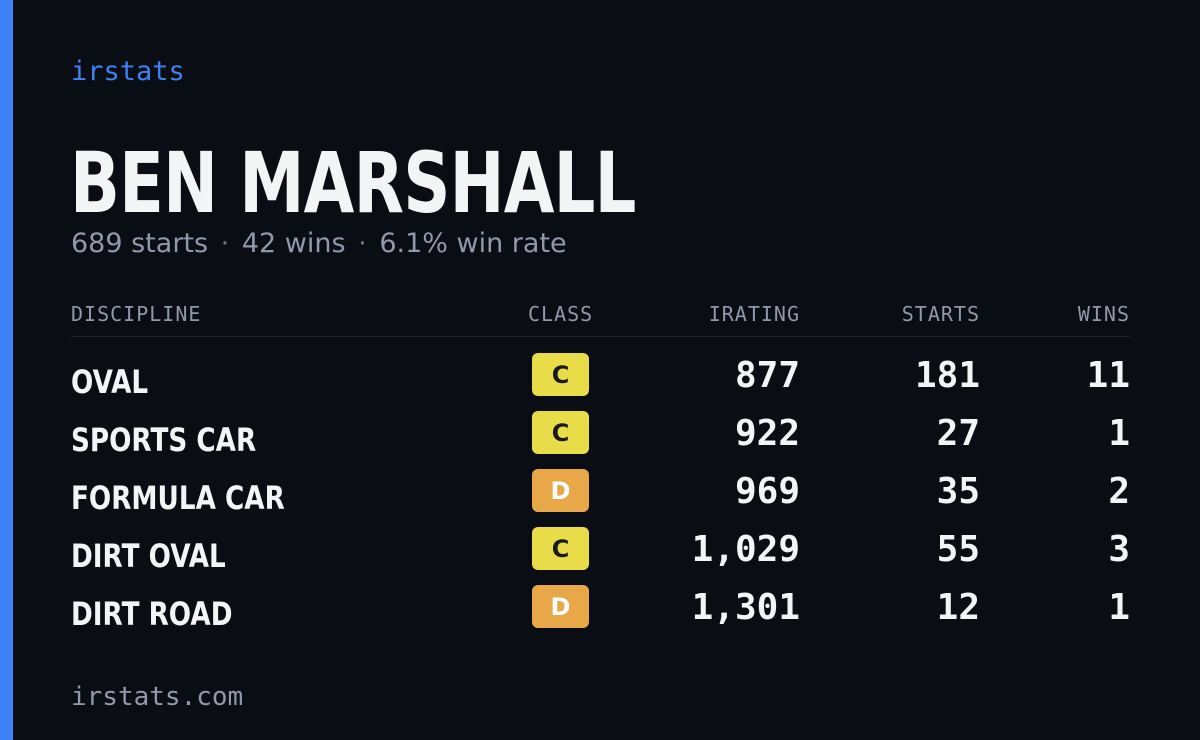 This screenshot has width=1200, height=740. Describe the element at coordinates (152, 614) in the screenshot. I see `discipline-name: DIRT ROAD` at that location.